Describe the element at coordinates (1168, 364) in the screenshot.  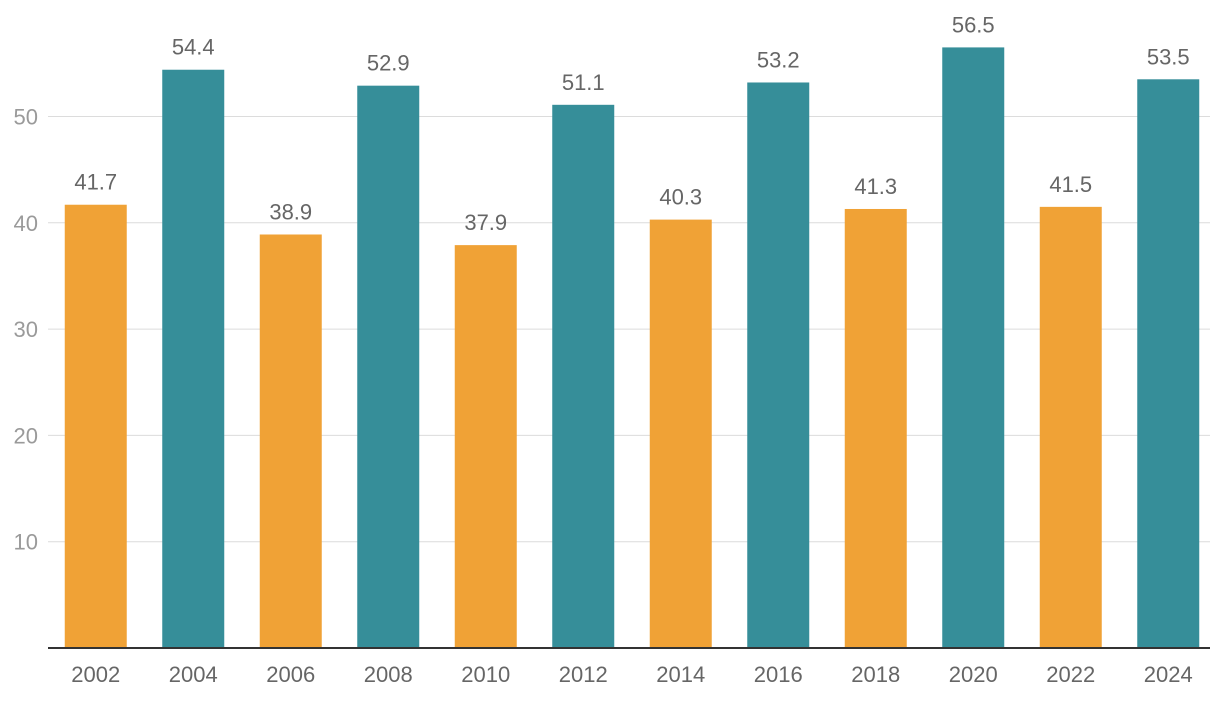
I see `bar-2024` at that location.